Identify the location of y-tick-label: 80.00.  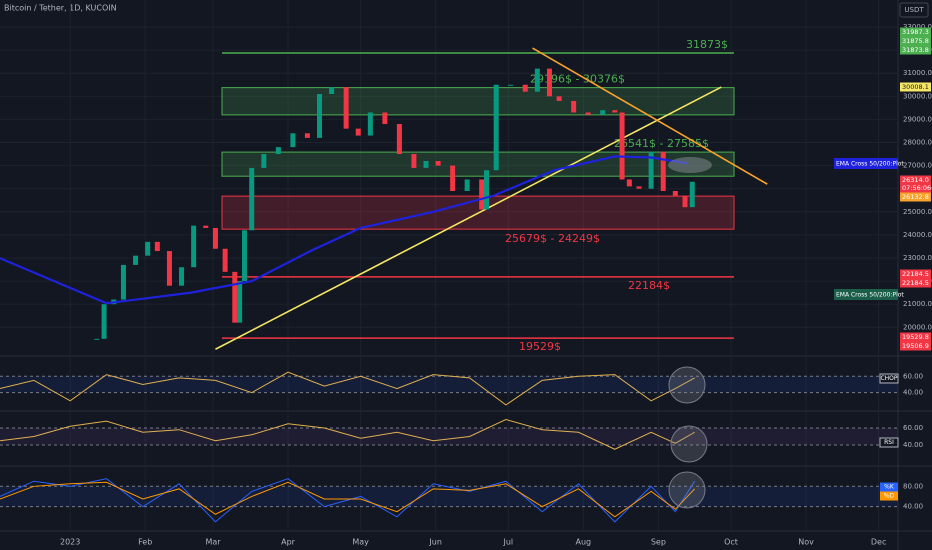
(913, 486).